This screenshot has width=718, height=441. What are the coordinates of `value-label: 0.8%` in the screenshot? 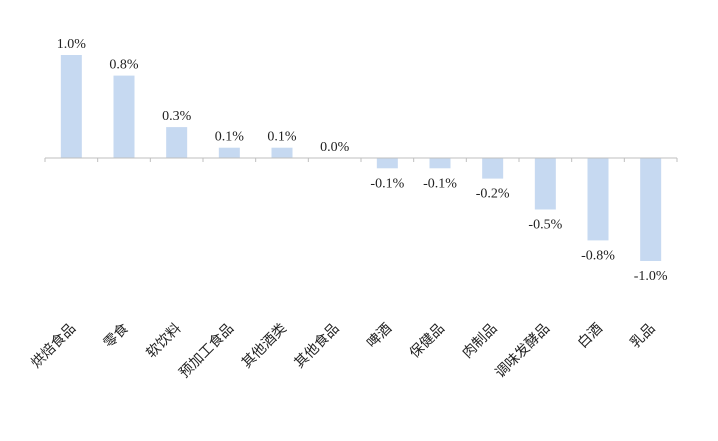 It's located at (124, 65).